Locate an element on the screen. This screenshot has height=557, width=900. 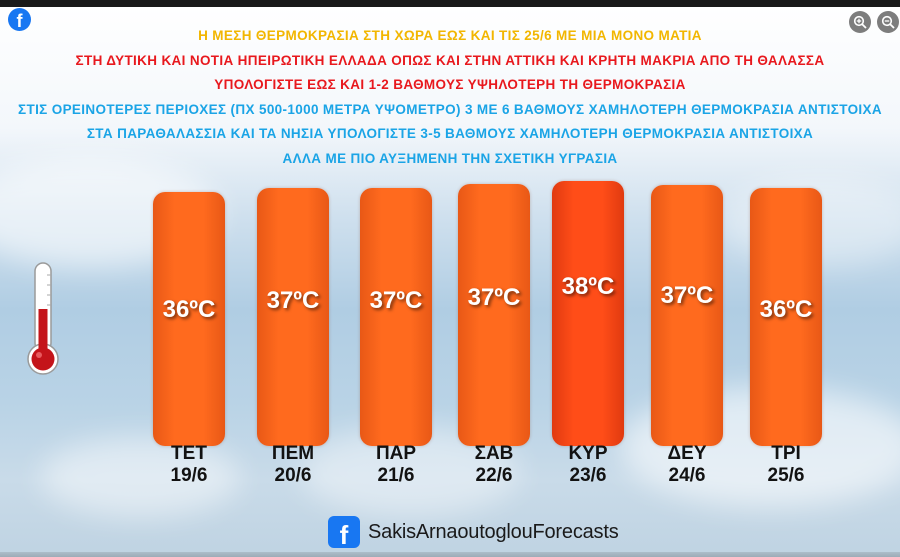
day-label-tue: ΤΡΙ 25/6 is located at coordinates (786, 465).